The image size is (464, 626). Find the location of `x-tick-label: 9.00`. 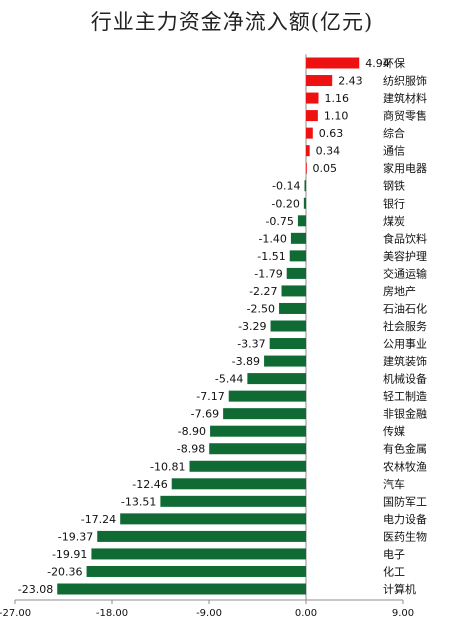

x-tick-label: 9.00 is located at coordinates (403, 613).